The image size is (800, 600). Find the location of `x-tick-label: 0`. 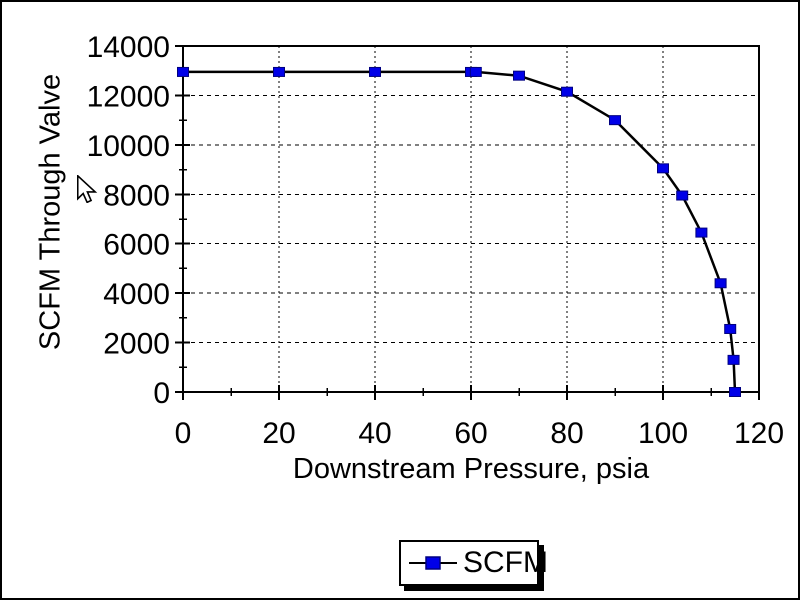

x-tick-label: 0 is located at coordinates (183, 433).